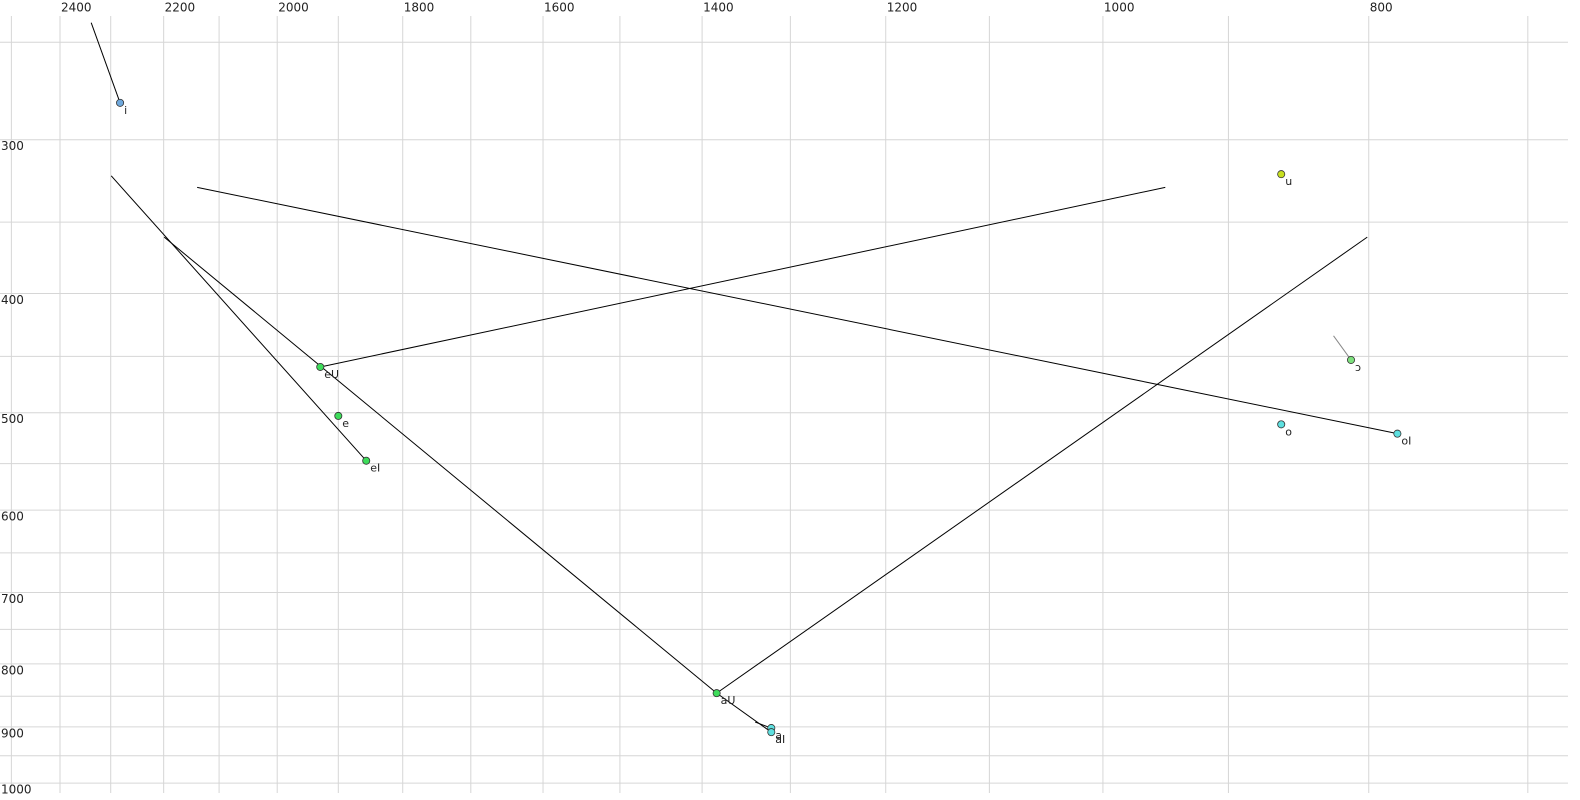 This screenshot has height=800, width=1580. I want to click on y-tick-label: 1000, so click(16, 790).